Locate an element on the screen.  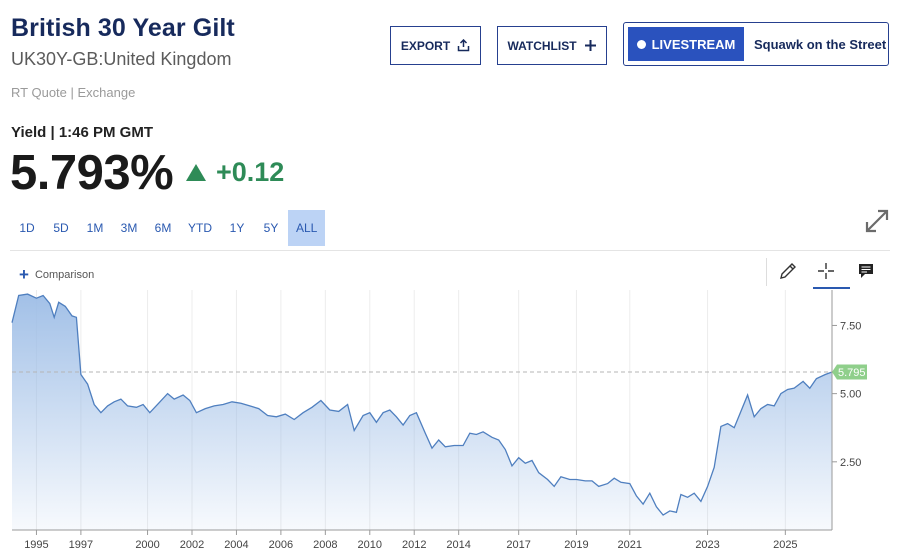
price-change: +0.12 is located at coordinates (235, 172).